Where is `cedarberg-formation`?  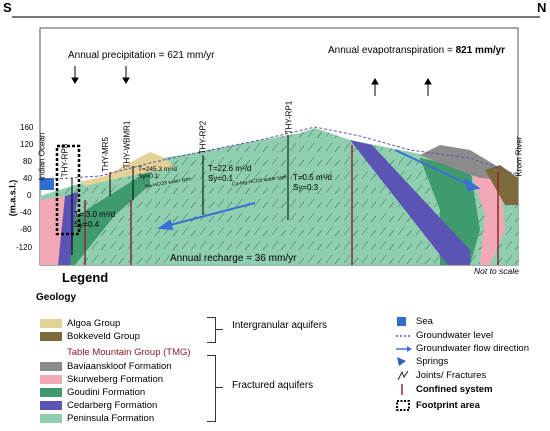
cedarberg-formation is located at coordinates (68, 228).